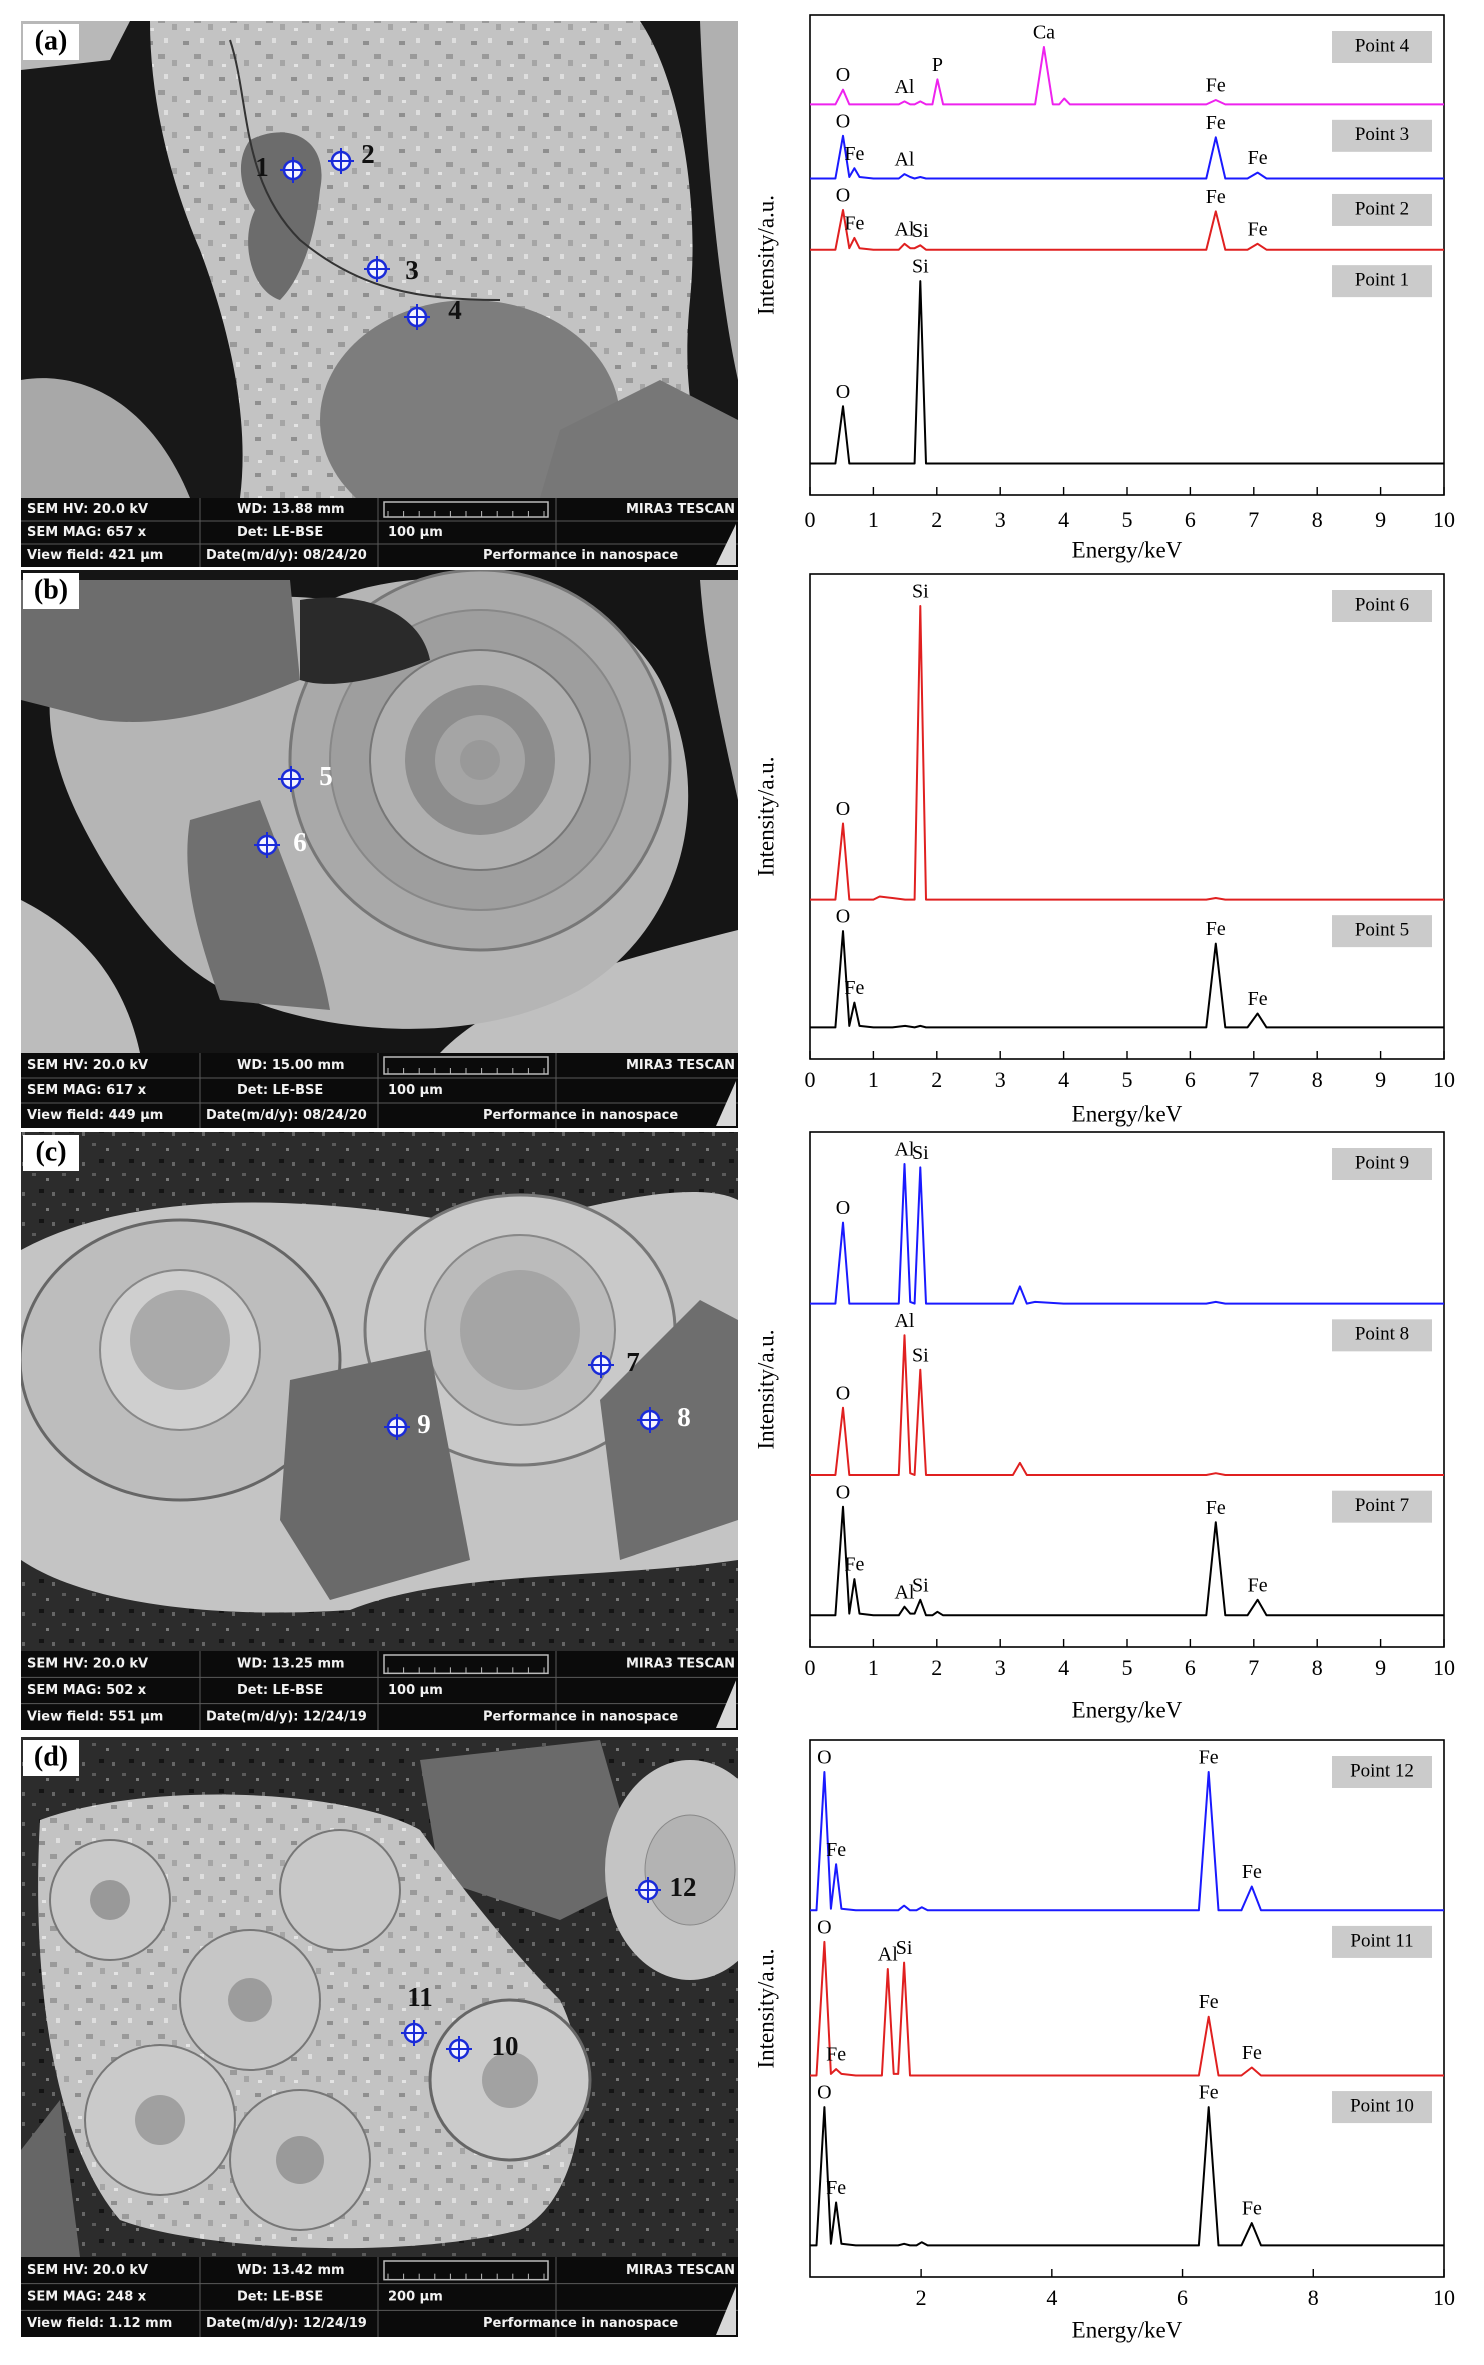 The width and height of the screenshot is (1484, 2365). I want to click on legend-label: Point 3, so click(1382, 134).